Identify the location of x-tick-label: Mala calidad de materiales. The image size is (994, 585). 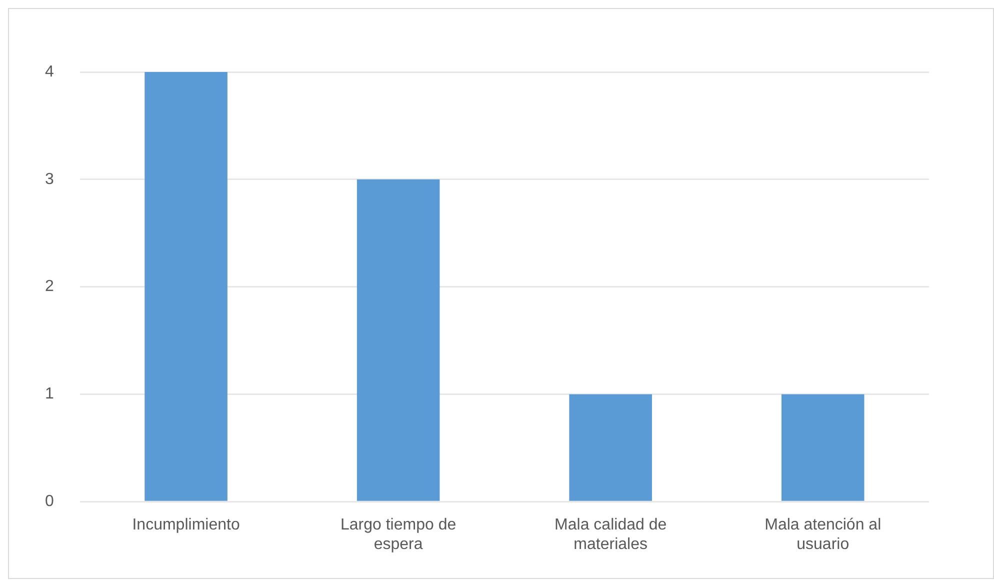
(610, 534).